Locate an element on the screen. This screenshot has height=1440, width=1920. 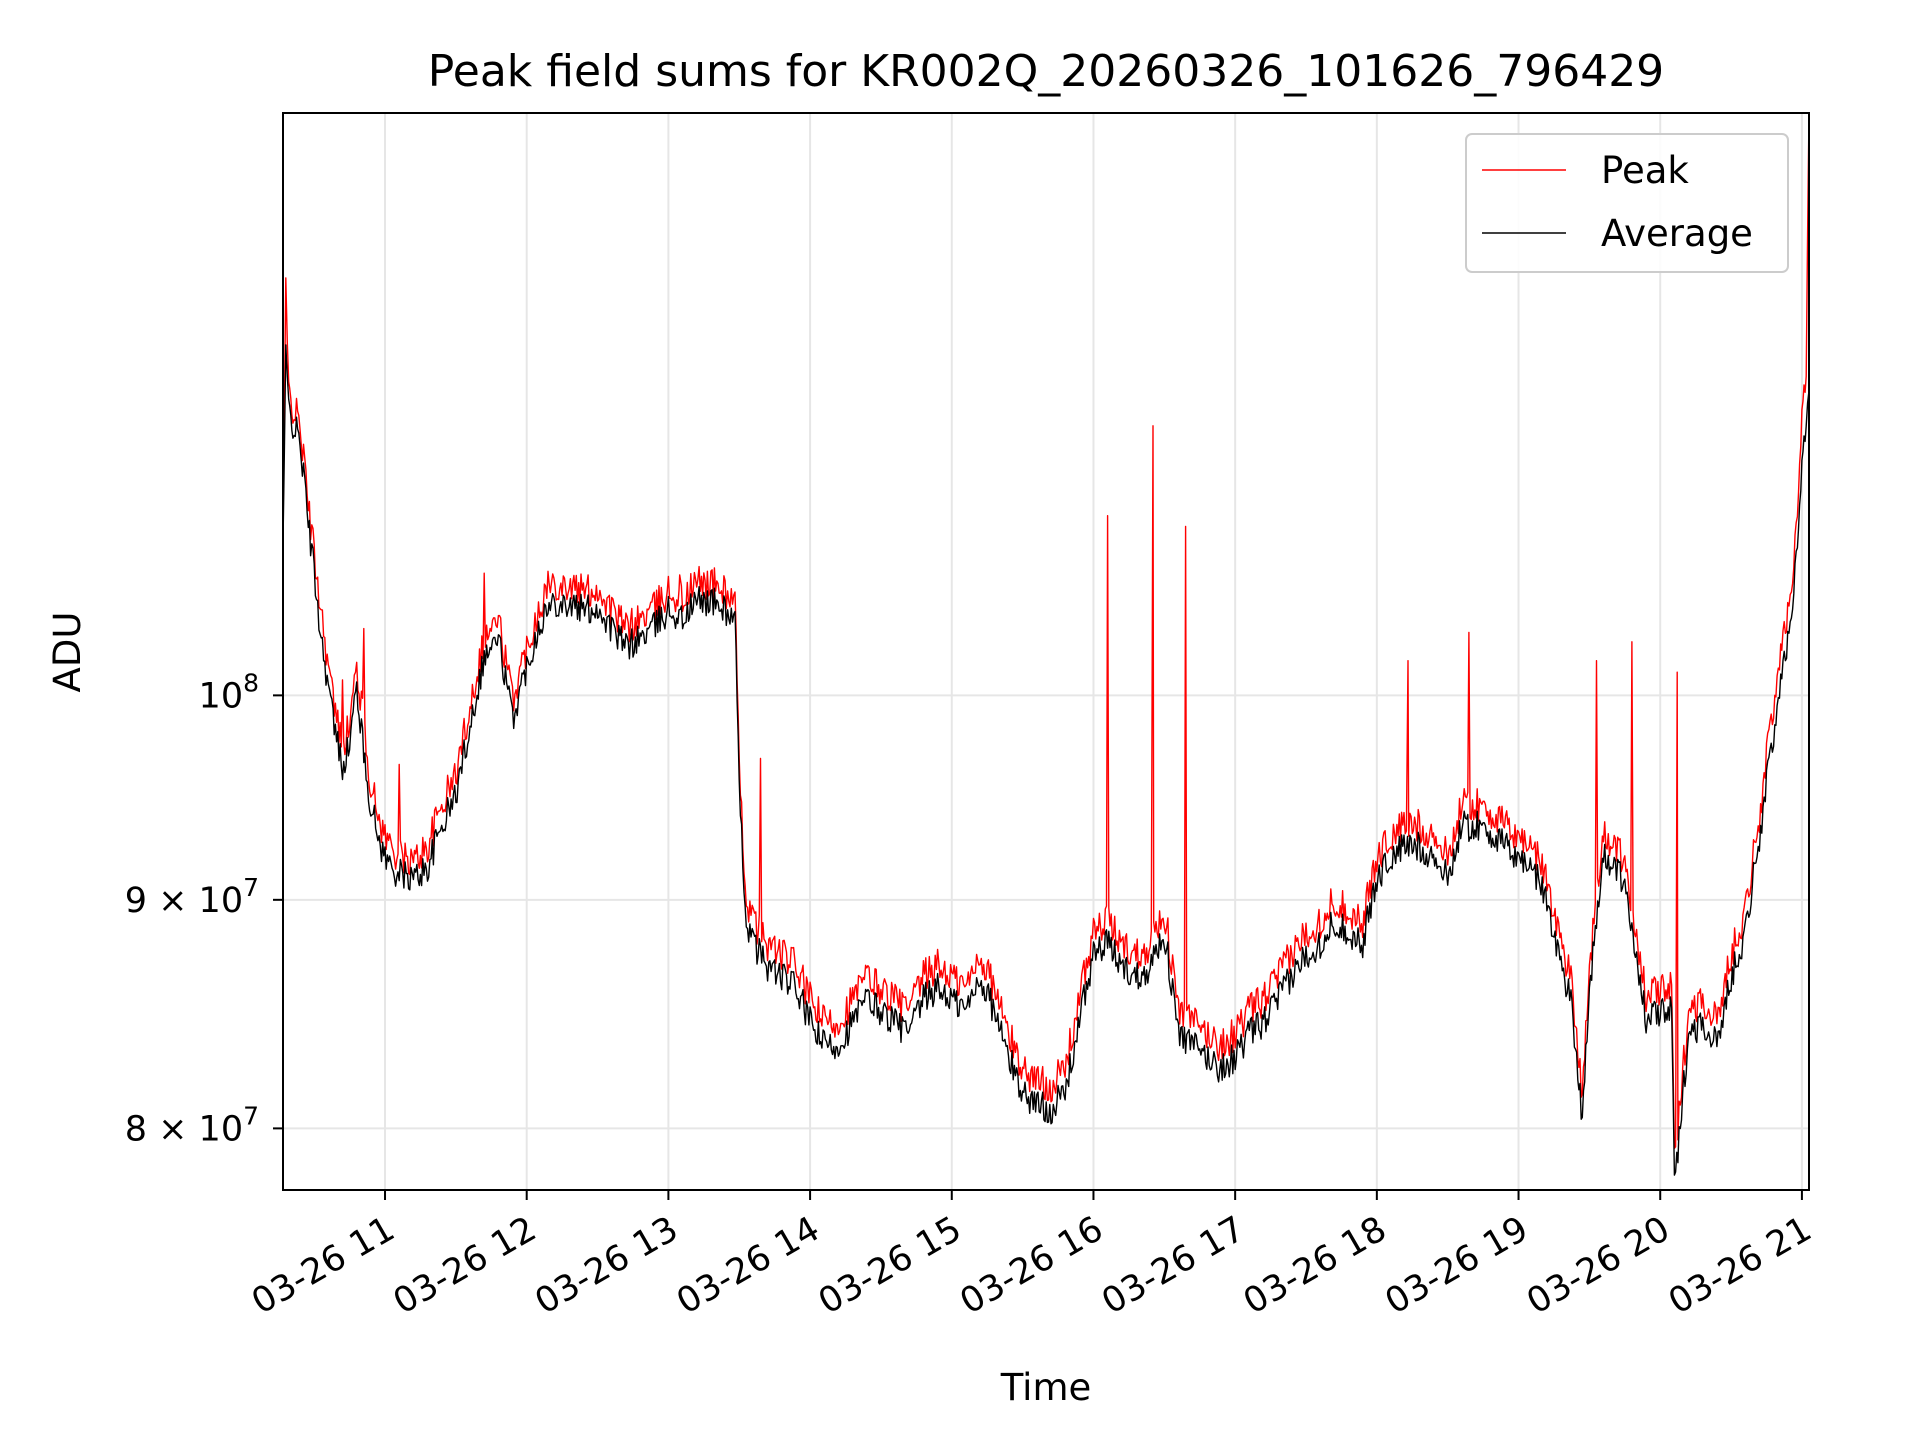
y-axis-label: ADU is located at coordinates (67, 652).